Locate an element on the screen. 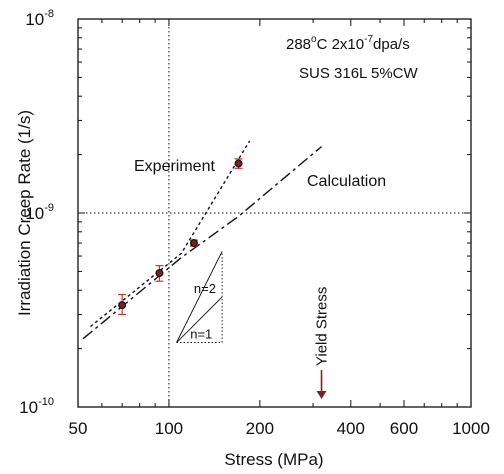 Image resolution: width=504 pixels, height=474 pixels. slope-line-n2 is located at coordinates (199, 297).